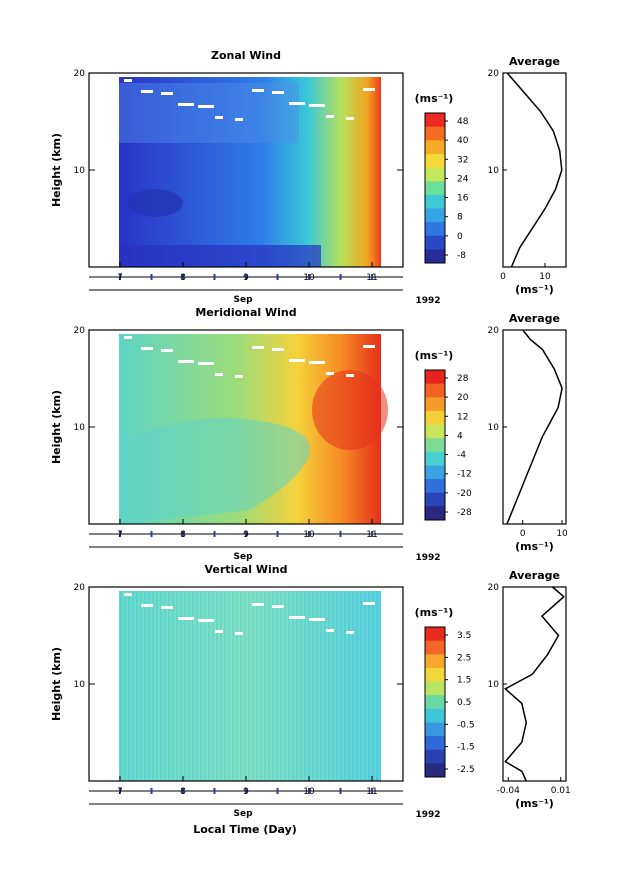  I want to click on x-tick-label: 9, so click(246, 278).